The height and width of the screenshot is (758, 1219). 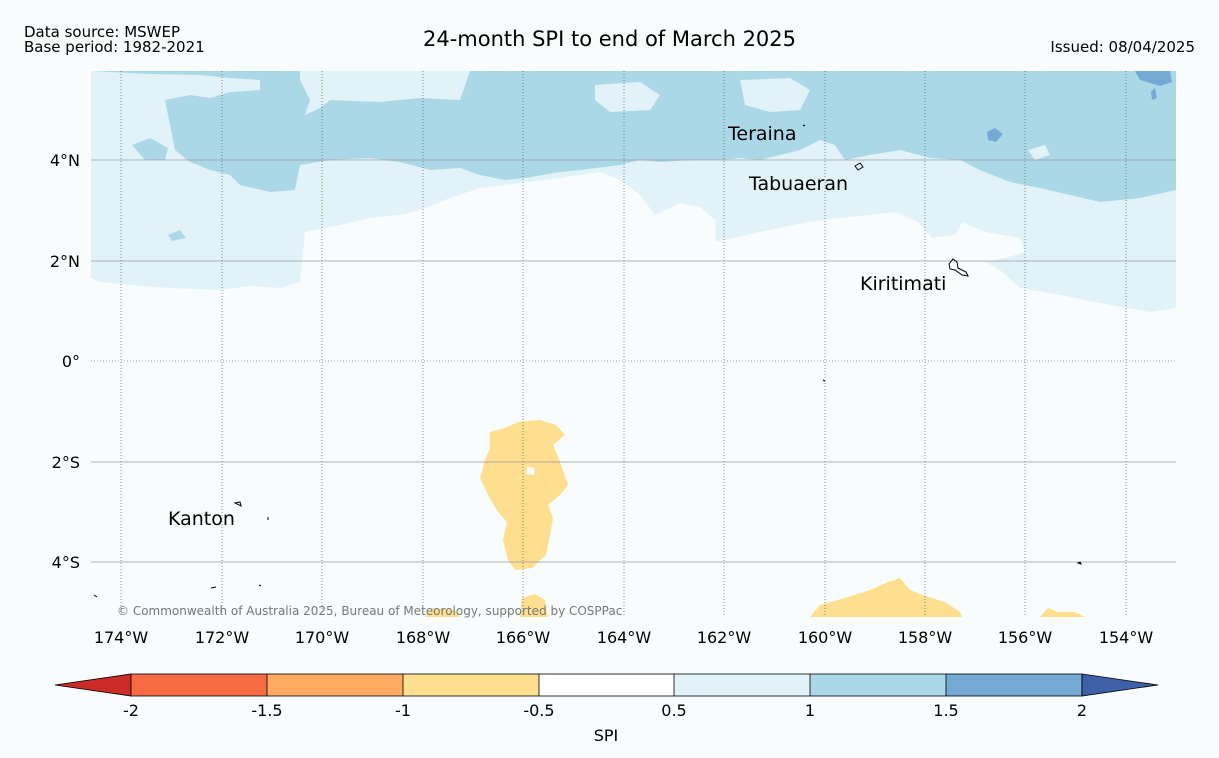 What do you see at coordinates (798, 184) in the screenshot?
I see `place-label-tabuaeran: Tabuaeran` at bounding box center [798, 184].